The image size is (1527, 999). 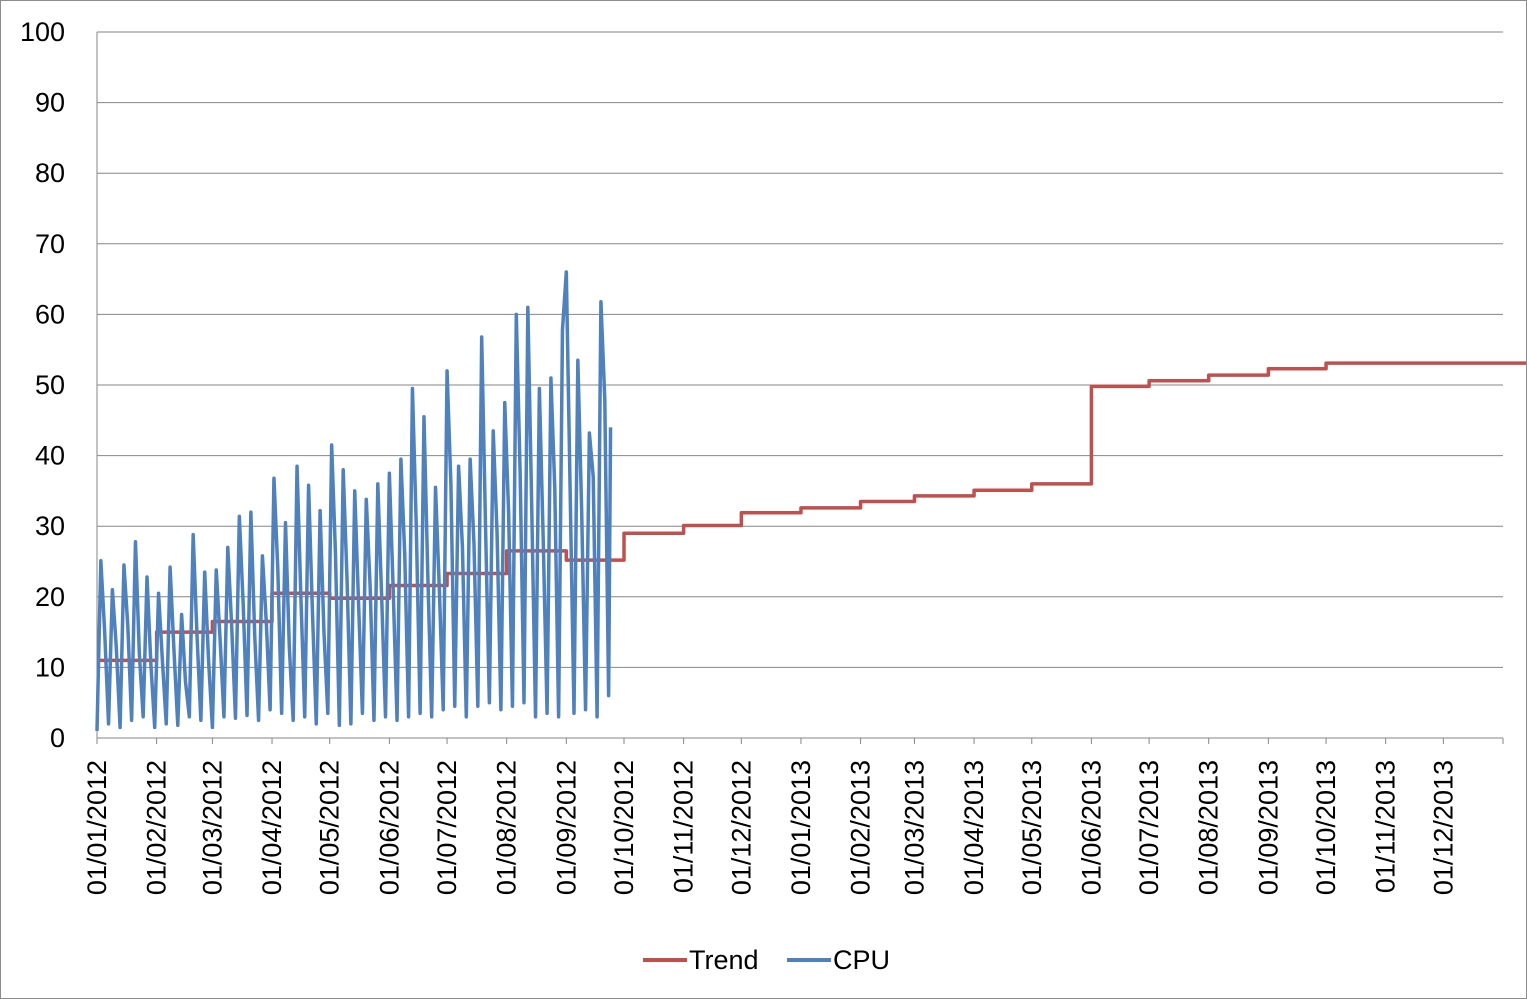 I want to click on x-tick-label: 01/10/2013, so click(x=1326, y=827).